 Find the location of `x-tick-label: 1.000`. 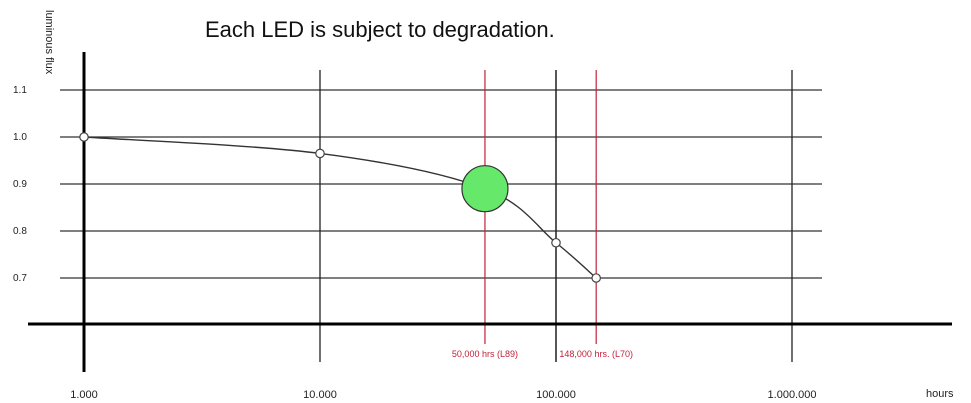

x-tick-label: 1.000 is located at coordinates (84, 395).